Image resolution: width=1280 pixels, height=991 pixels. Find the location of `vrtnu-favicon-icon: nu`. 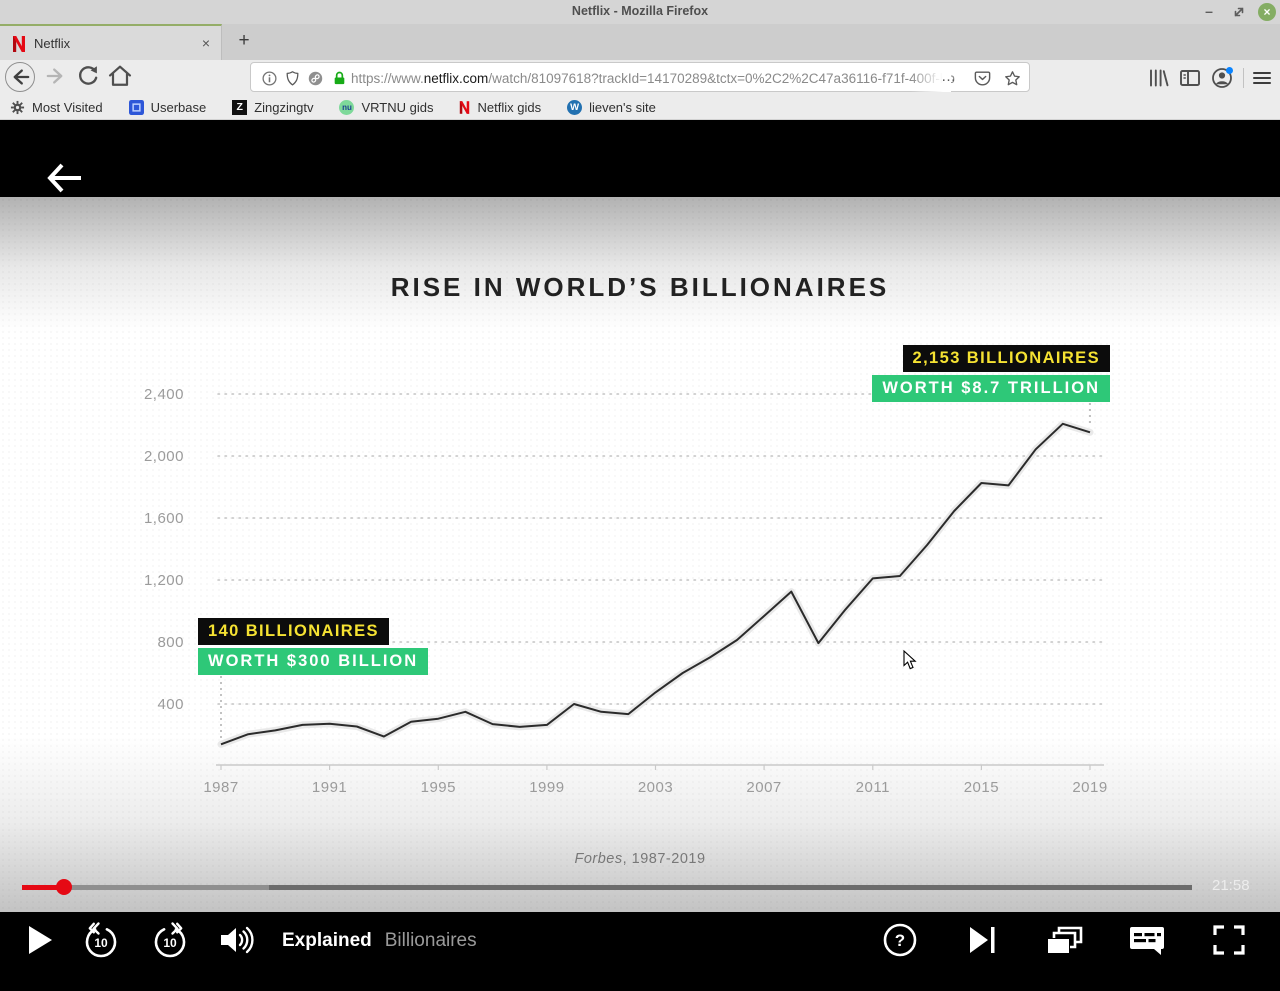

vrtnu-favicon-icon: nu is located at coordinates (347, 107).